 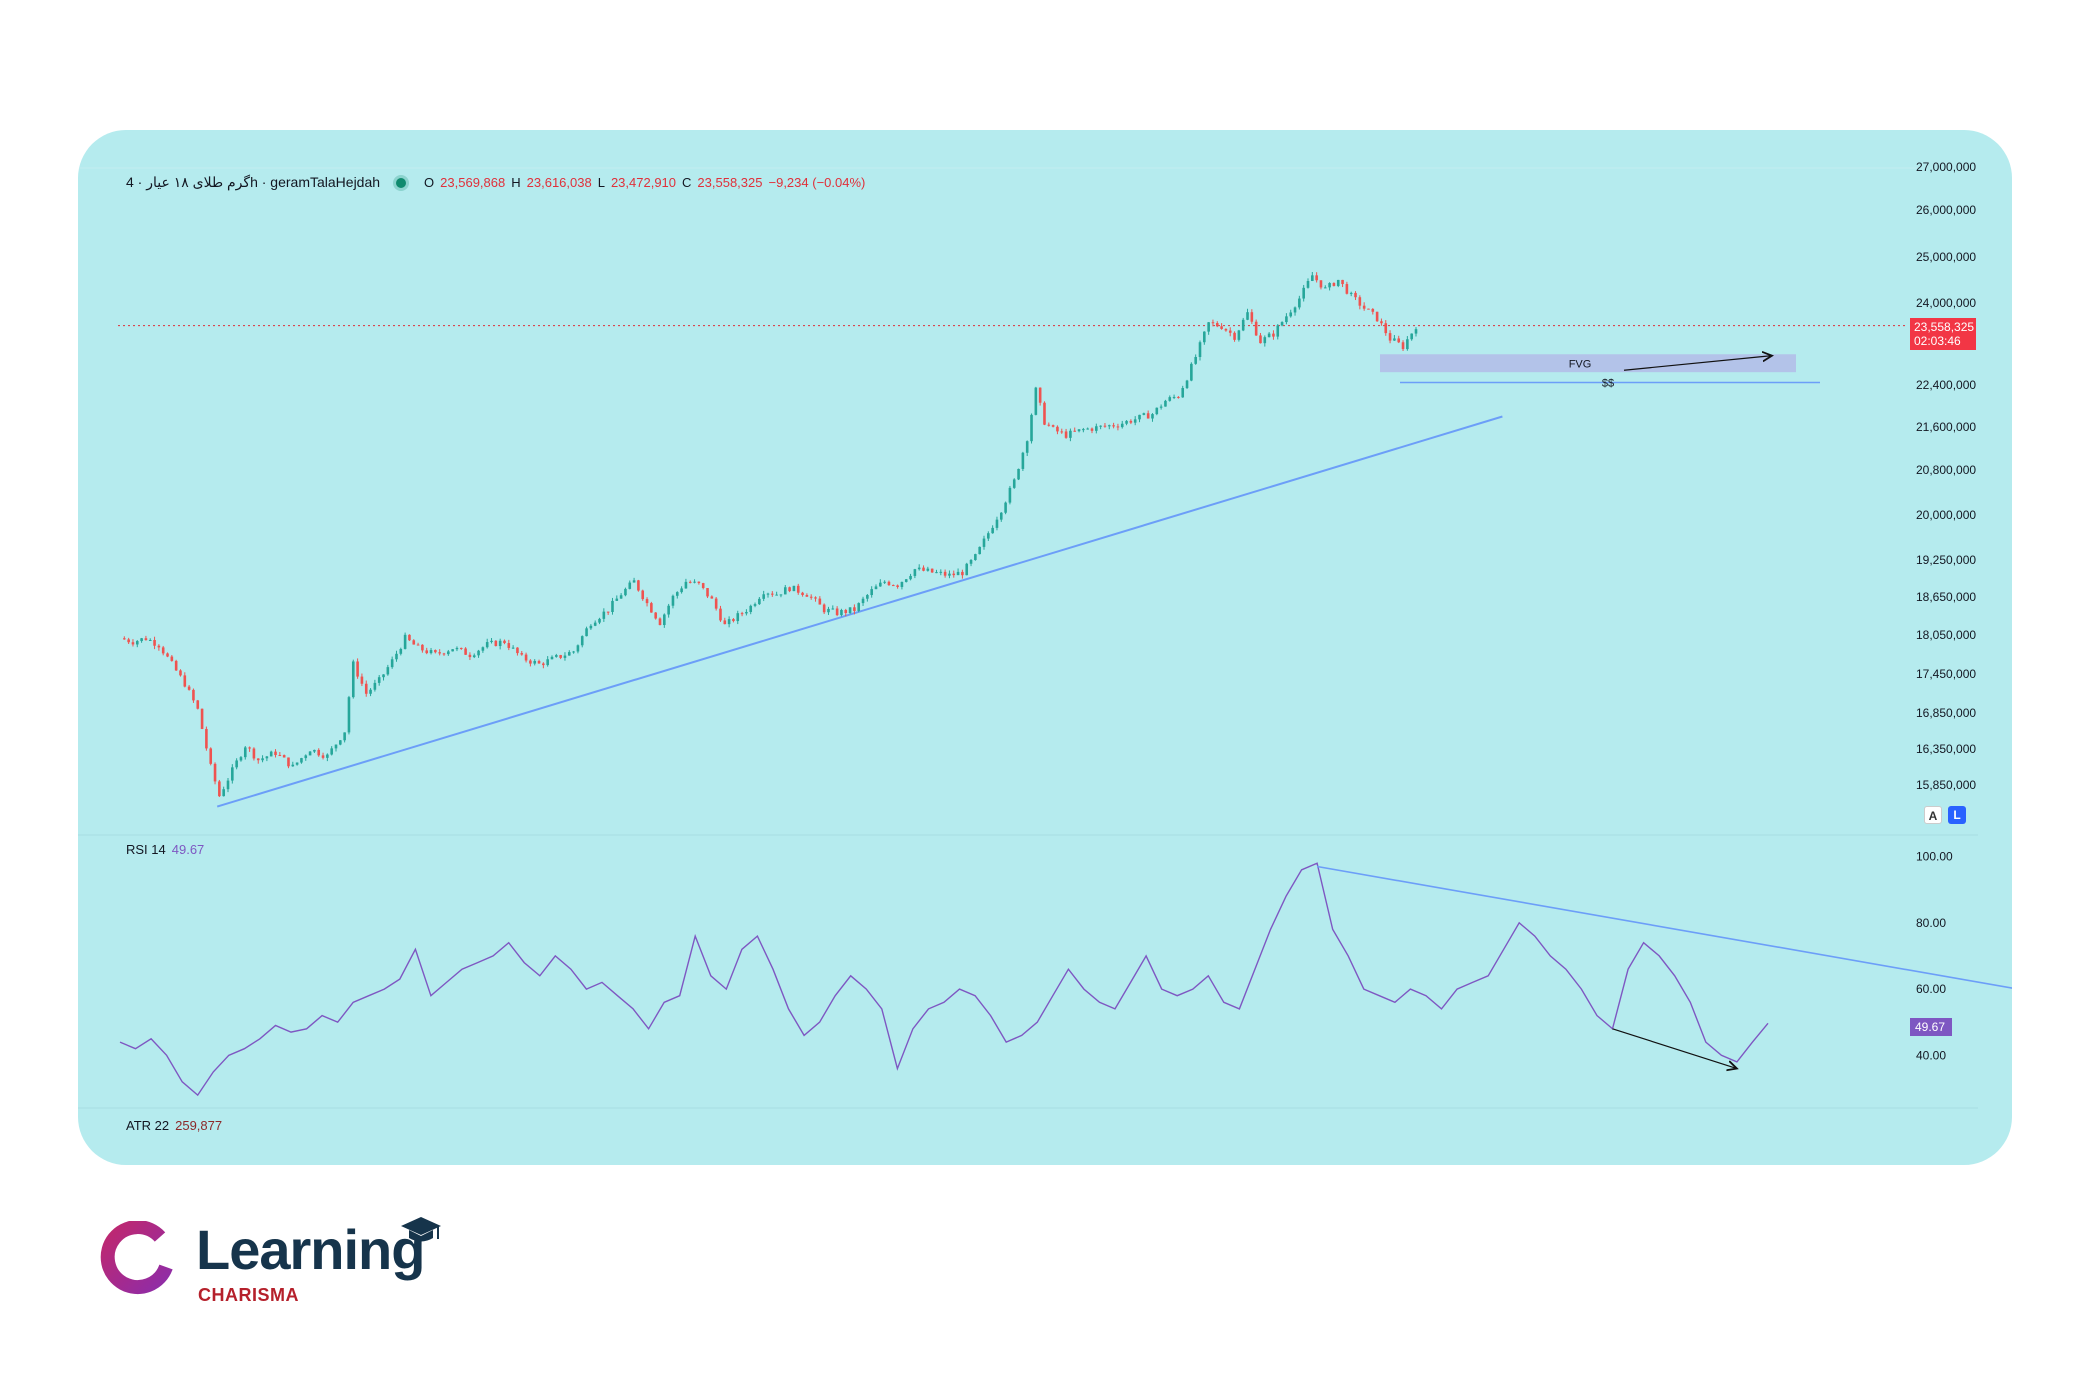 I want to click on symbol-name: گرم طلای ۱۸ عیار · 4h · geramTalaHejdah, so click(x=253, y=182).